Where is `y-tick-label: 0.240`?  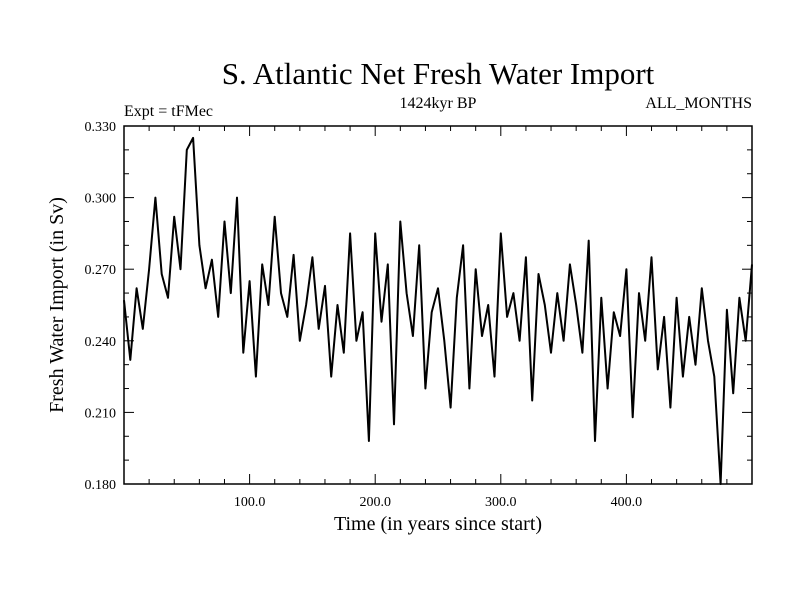
y-tick-label: 0.240 is located at coordinates (101, 342).